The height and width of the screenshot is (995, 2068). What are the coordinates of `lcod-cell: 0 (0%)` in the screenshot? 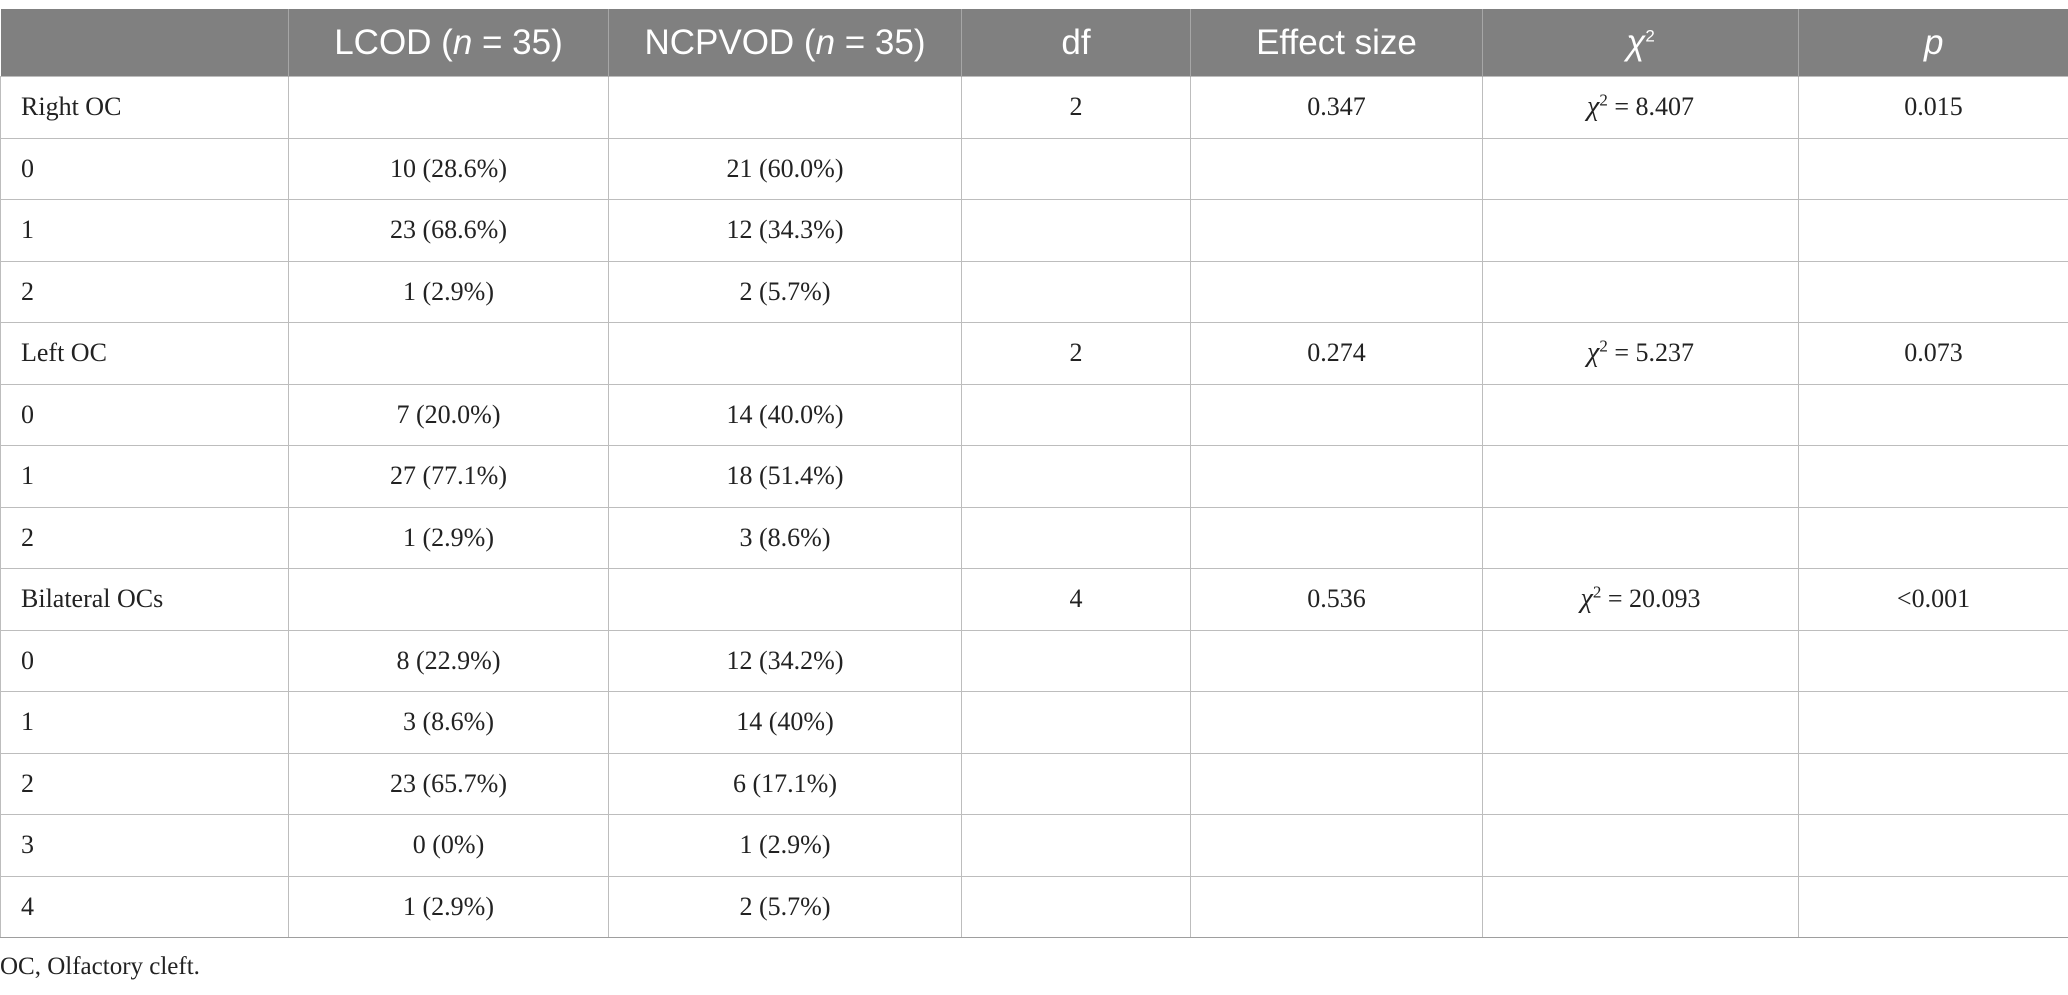 It's located at (448, 845).